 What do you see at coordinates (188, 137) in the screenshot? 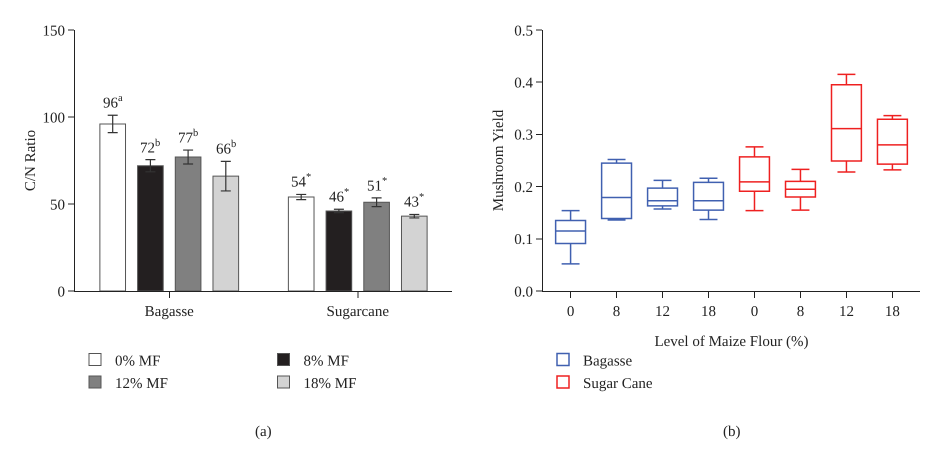
I see `data-label: 77$^{b}$` at bounding box center [188, 137].